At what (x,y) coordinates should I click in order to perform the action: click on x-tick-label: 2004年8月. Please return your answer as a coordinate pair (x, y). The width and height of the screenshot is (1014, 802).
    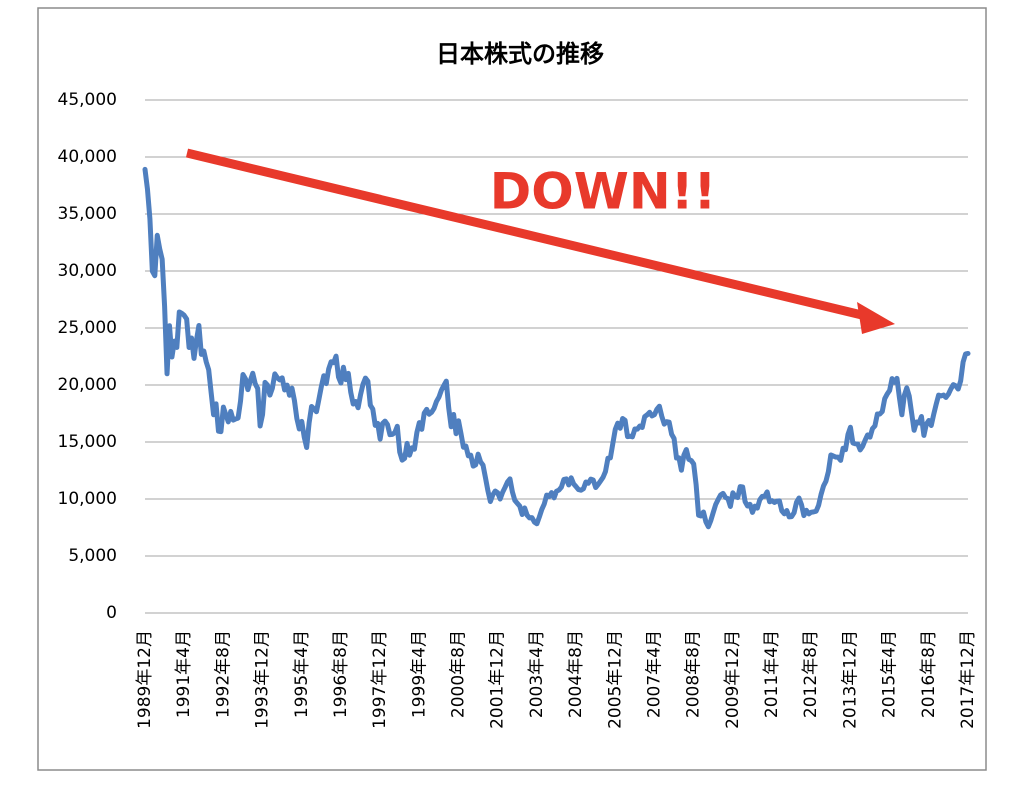
    Looking at the image, I should click on (576, 674).